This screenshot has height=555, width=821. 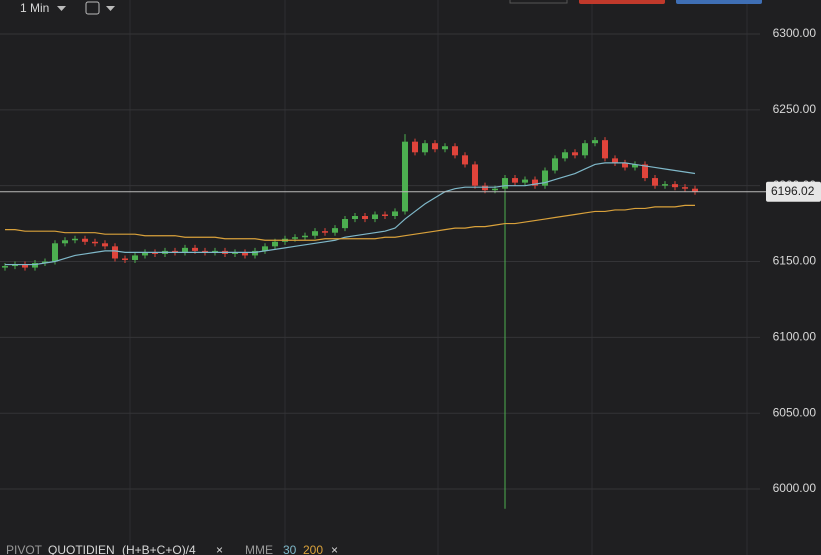 I want to click on timeframe-selector: 1 Min, so click(x=43, y=8).